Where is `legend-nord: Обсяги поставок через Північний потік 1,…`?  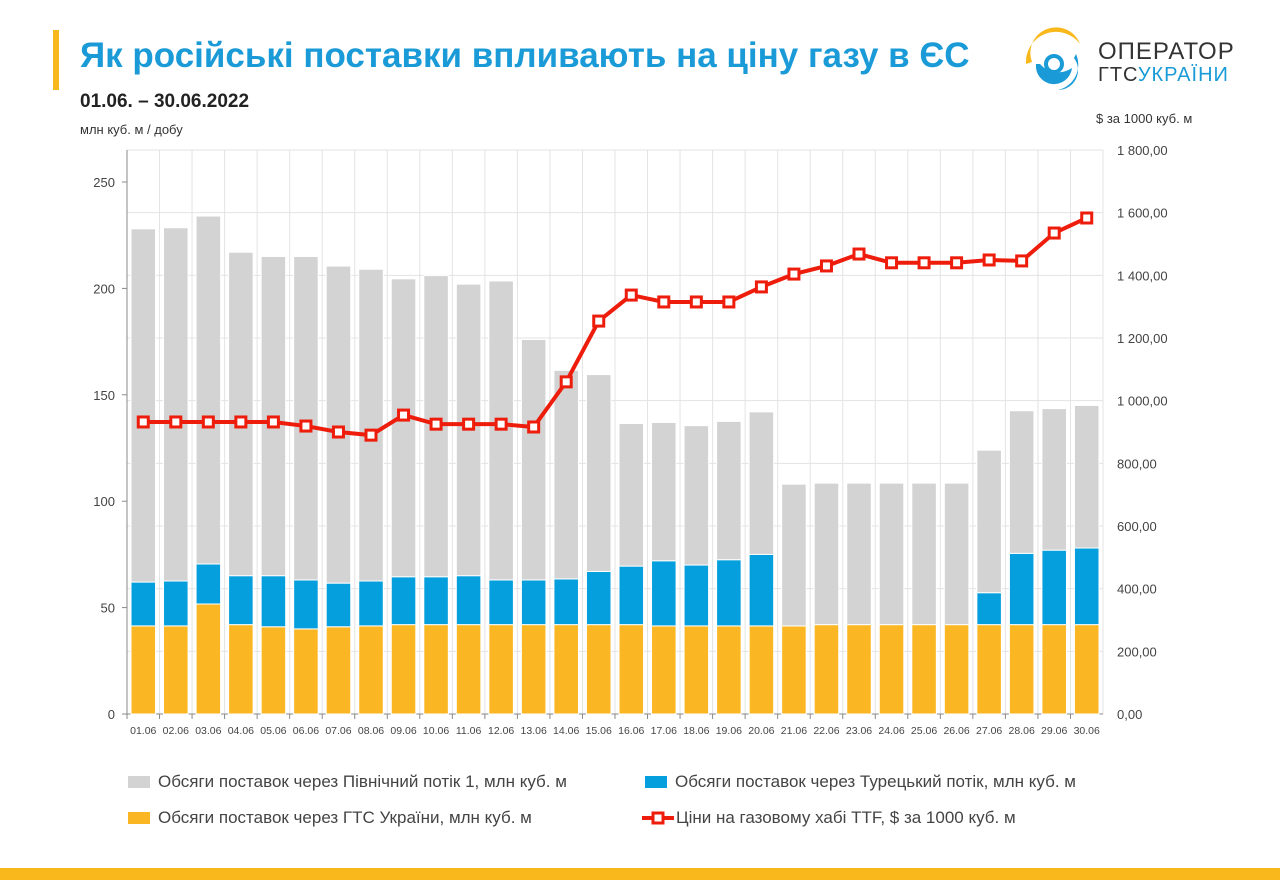
legend-nord: Обсяги поставок через Північний потік 1,… is located at coordinates (347, 782).